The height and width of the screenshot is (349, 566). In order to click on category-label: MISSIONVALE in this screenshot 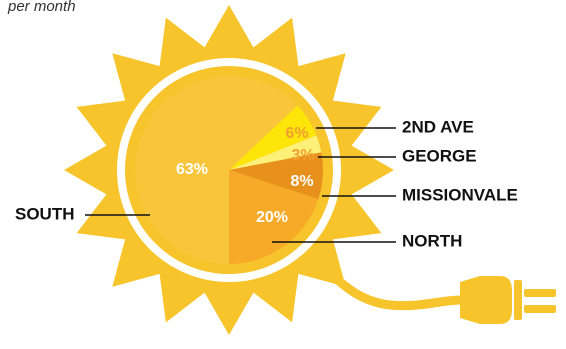, I will do `click(460, 194)`.